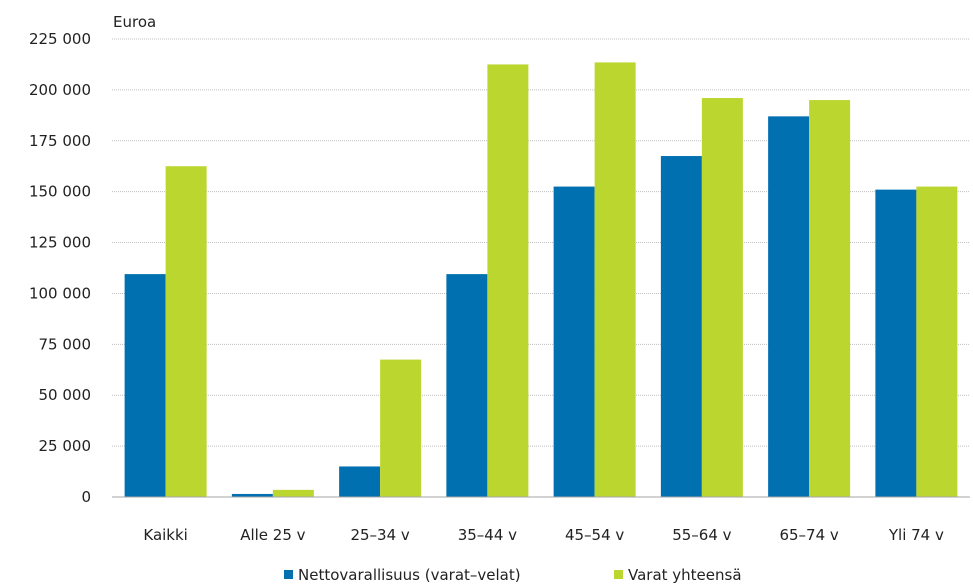 The image size is (973, 585). Describe the element at coordinates (60, 293) in the screenshot. I see `y-tick-label: 100 000` at that location.